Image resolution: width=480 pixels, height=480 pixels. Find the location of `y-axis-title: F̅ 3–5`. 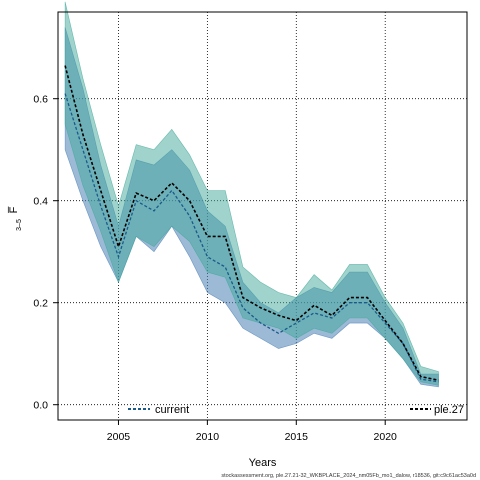

y-axis-title: F̅ 3–5 is located at coordinates (15, 218).